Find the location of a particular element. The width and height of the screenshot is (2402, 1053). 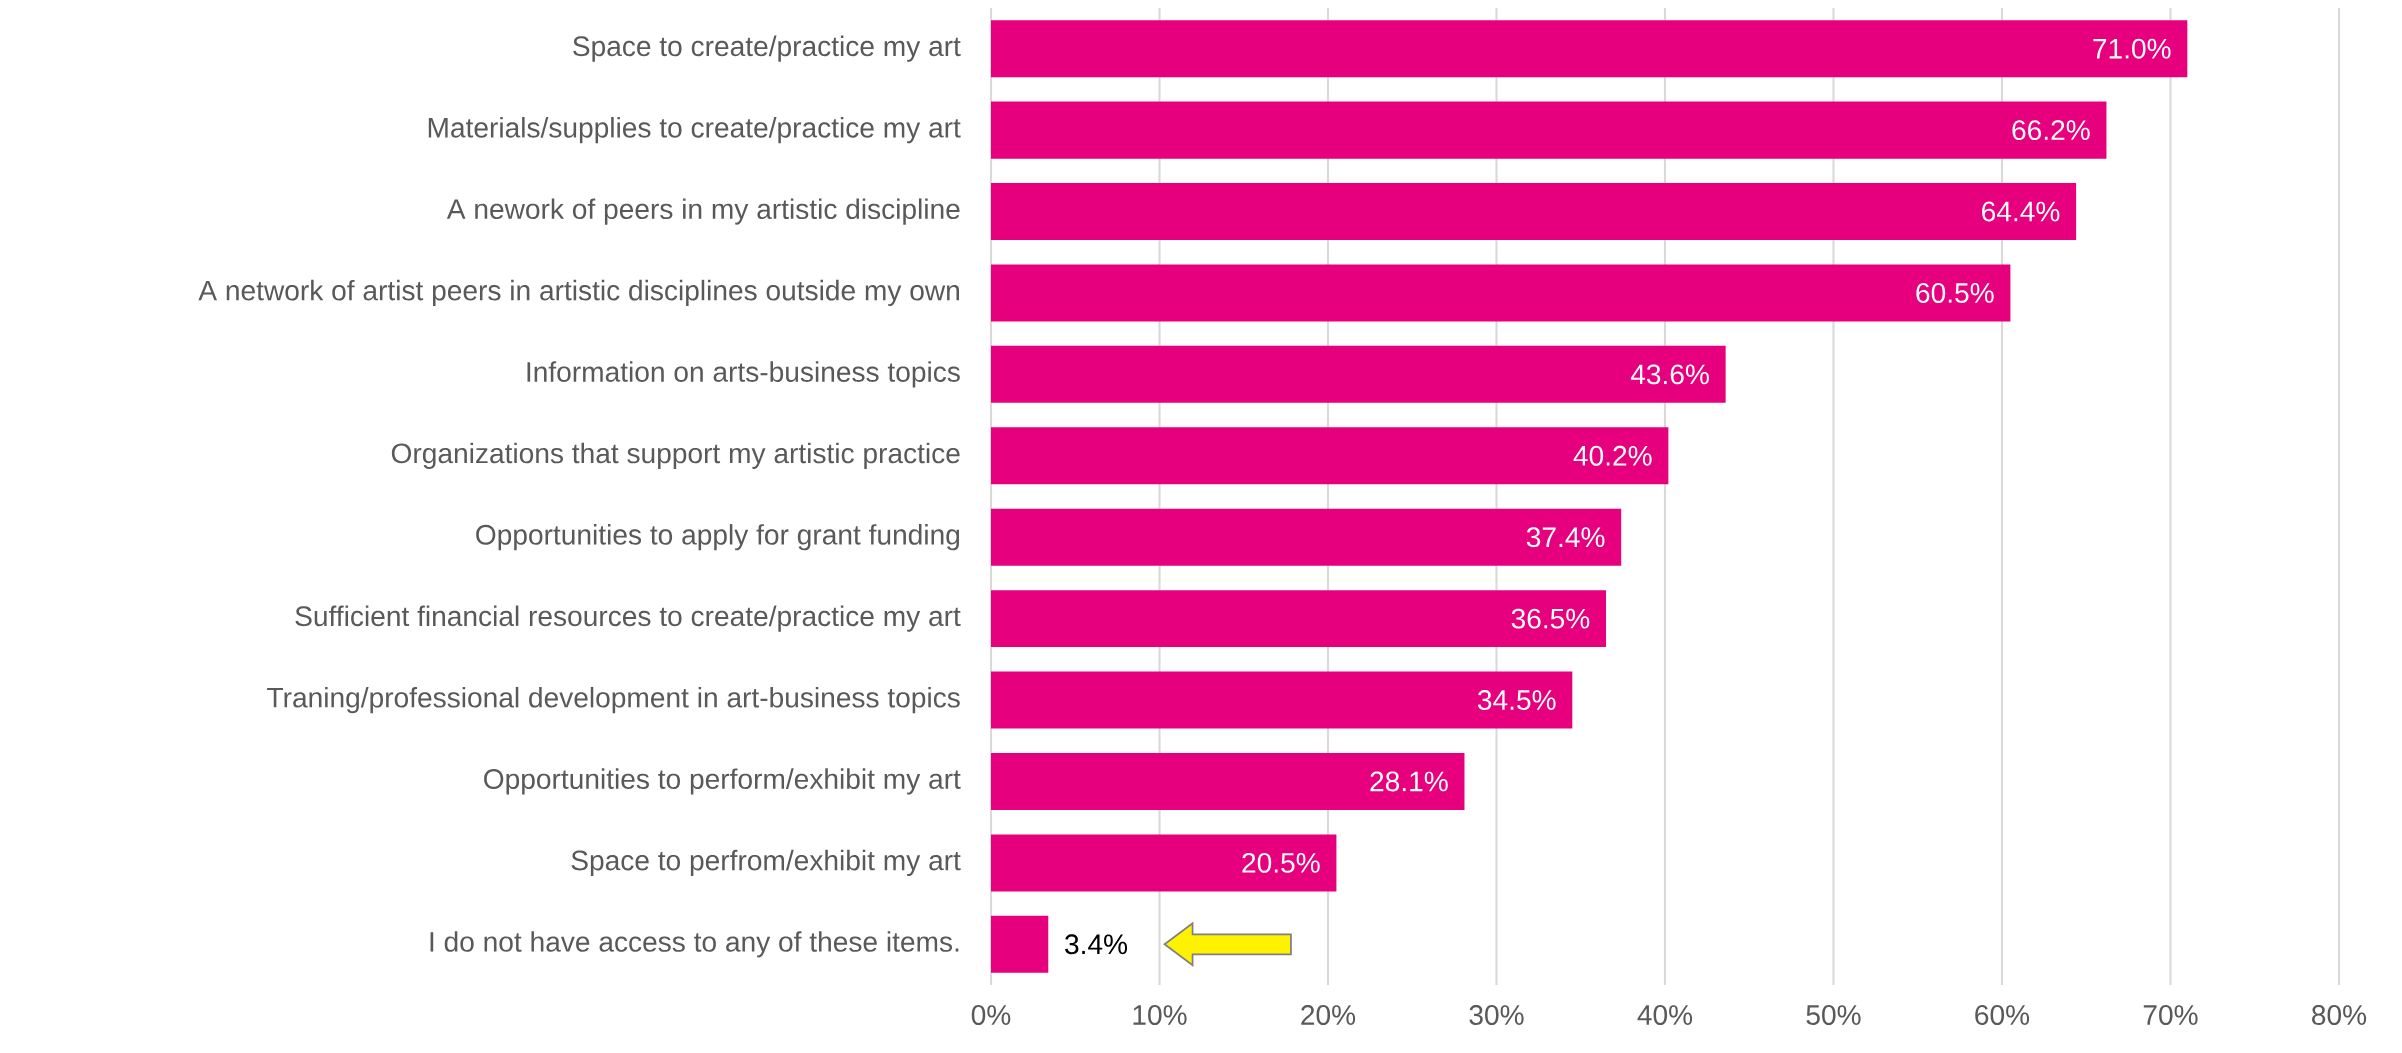

x-tick-label: 60% is located at coordinates (2002, 1015).